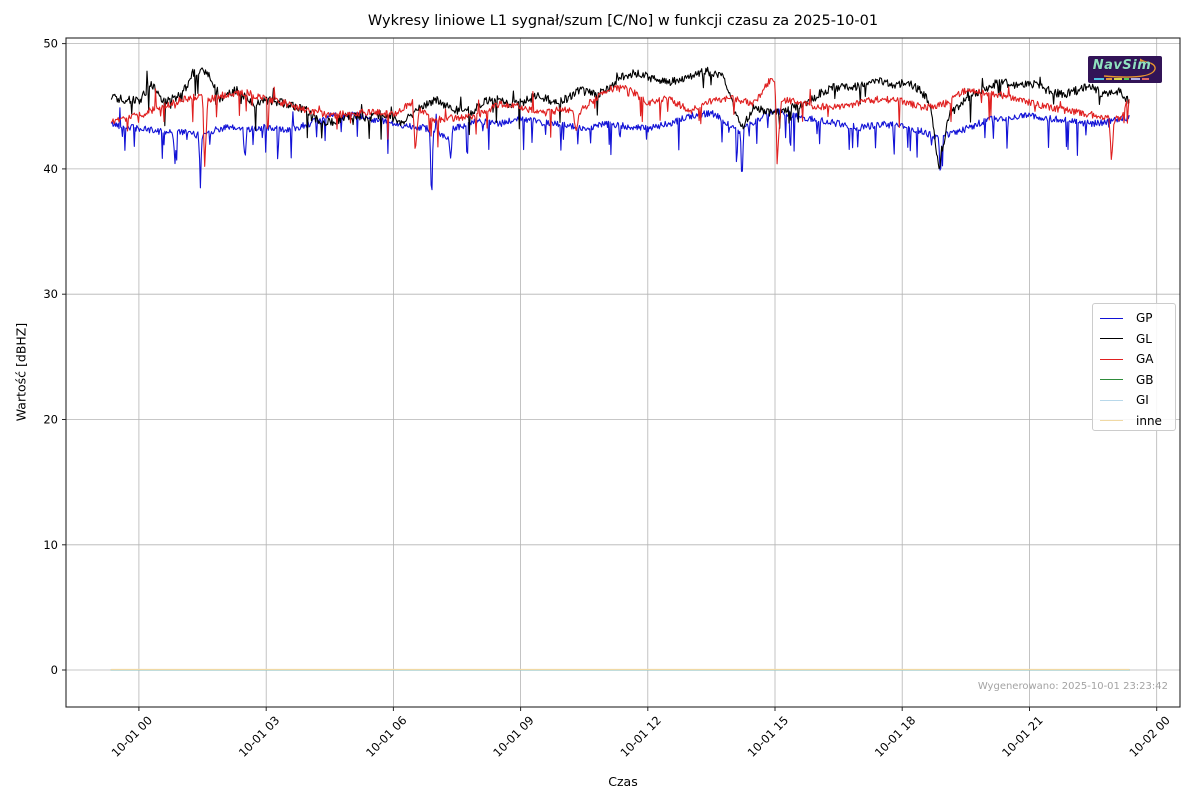 The image size is (1200, 800). Describe the element at coordinates (620, 148) in the screenshot. I see `series-line-GP` at that location.